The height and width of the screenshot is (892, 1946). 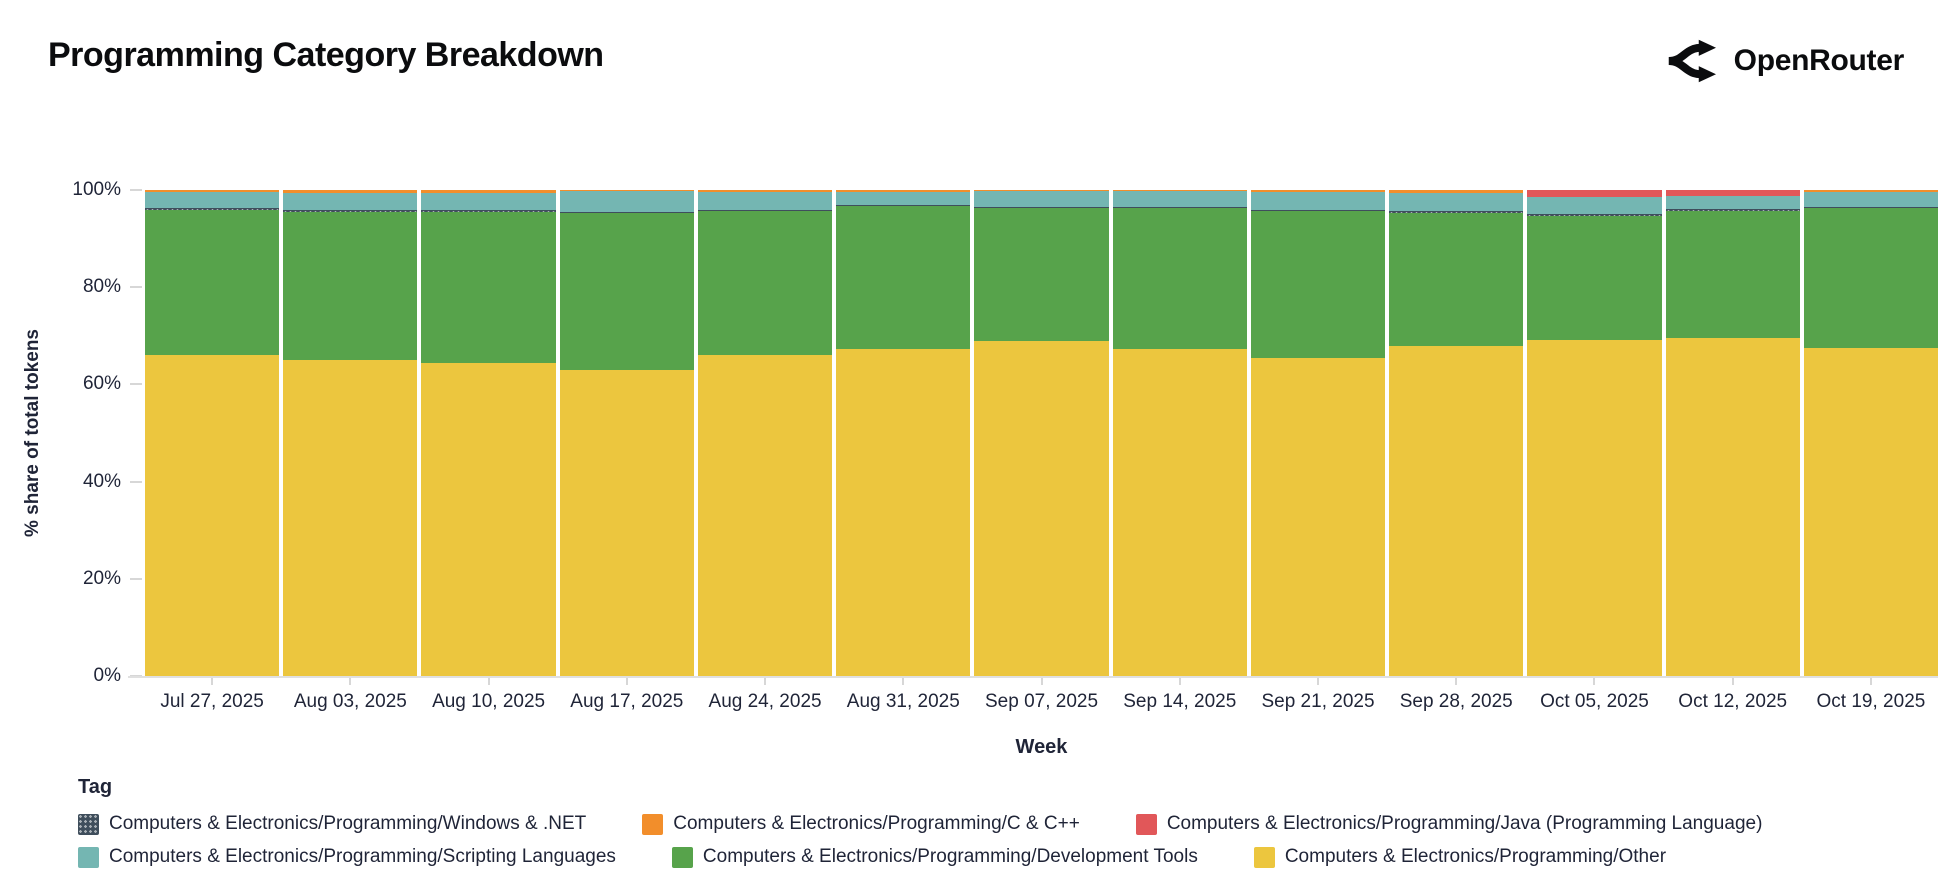 I want to click on bar-column-sep-07-2025, so click(x=1041, y=433).